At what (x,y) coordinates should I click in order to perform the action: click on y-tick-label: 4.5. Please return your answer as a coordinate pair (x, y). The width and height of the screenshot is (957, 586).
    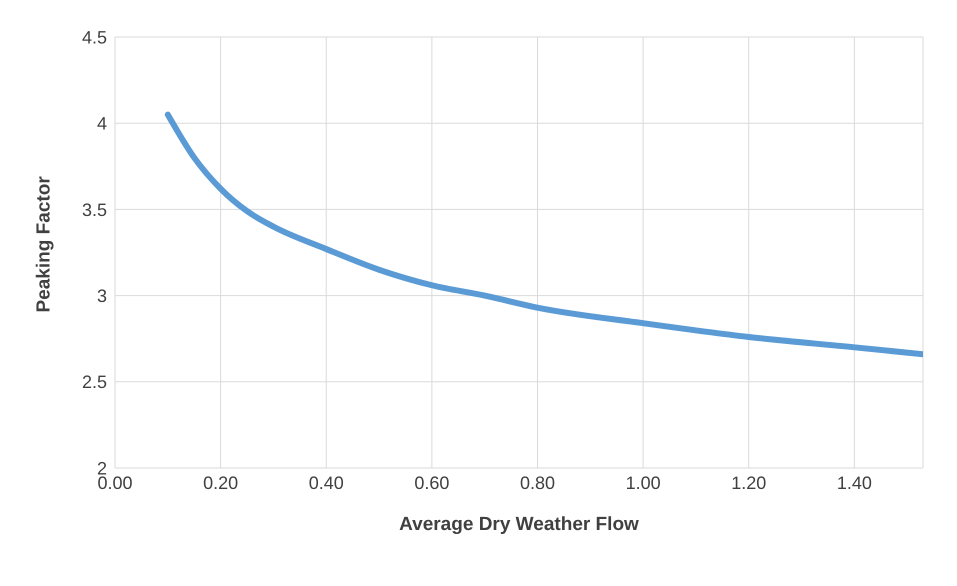
    Looking at the image, I should click on (94, 37).